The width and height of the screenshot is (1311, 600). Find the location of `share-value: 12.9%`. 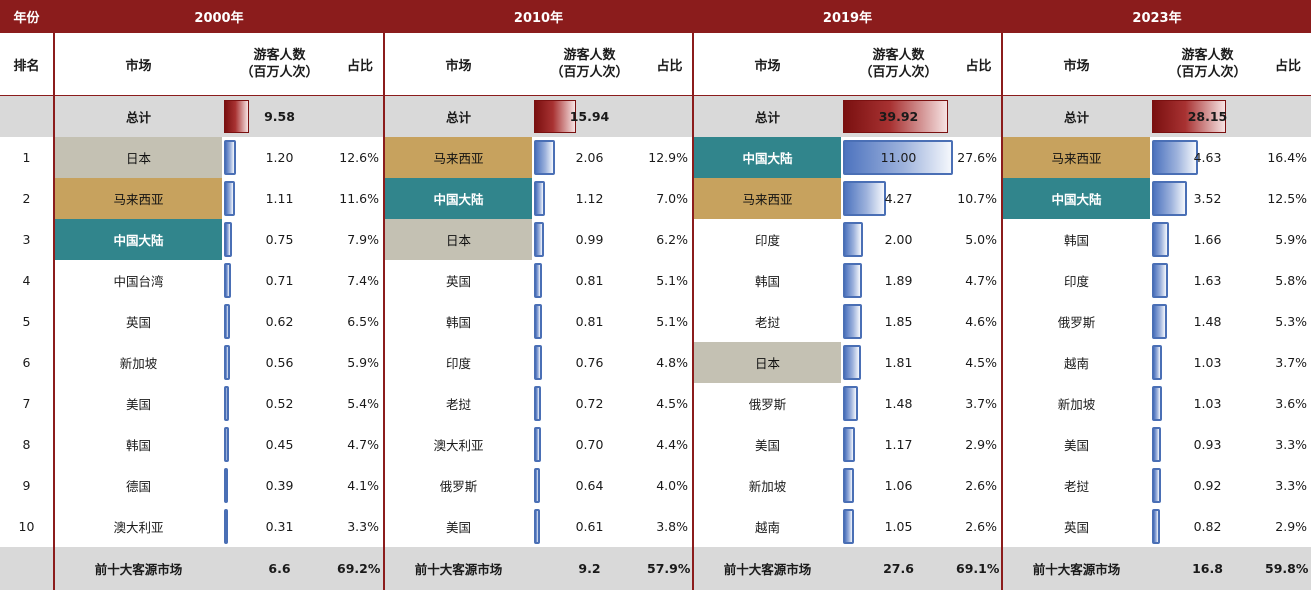

share-value: 12.9% is located at coordinates (668, 157).